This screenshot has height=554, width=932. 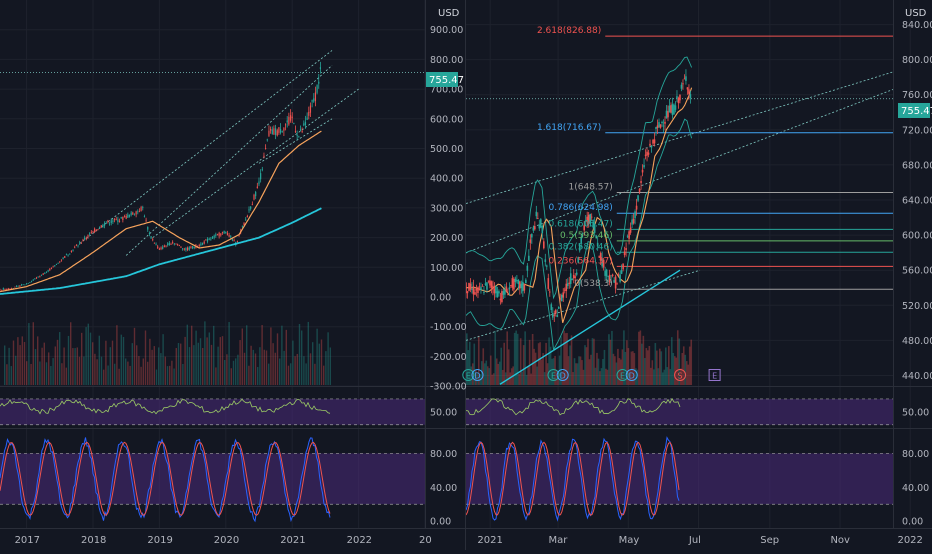 I want to click on right-stoch-k-line, so click(x=572, y=479).